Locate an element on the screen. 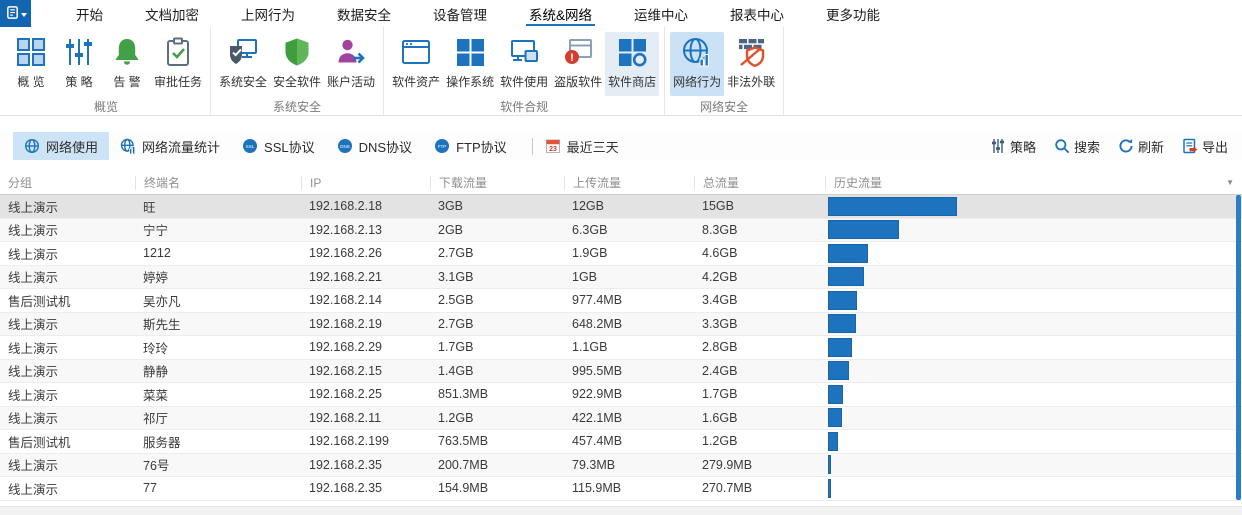 This screenshot has width=1242, height=515. cell-download: 851.3MB is located at coordinates (463, 394).